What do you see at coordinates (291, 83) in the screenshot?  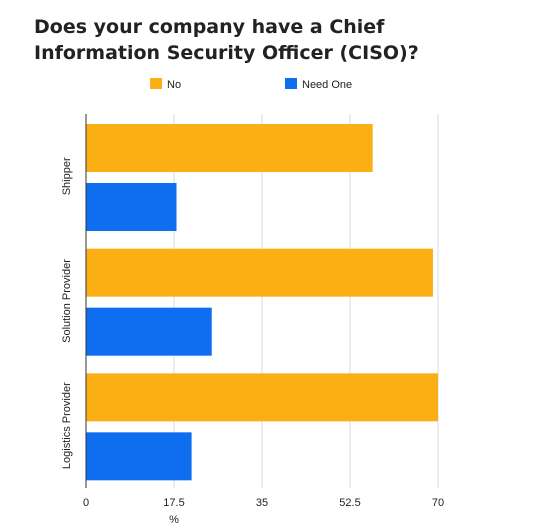 I see `legend-swatch-need-one` at bounding box center [291, 83].